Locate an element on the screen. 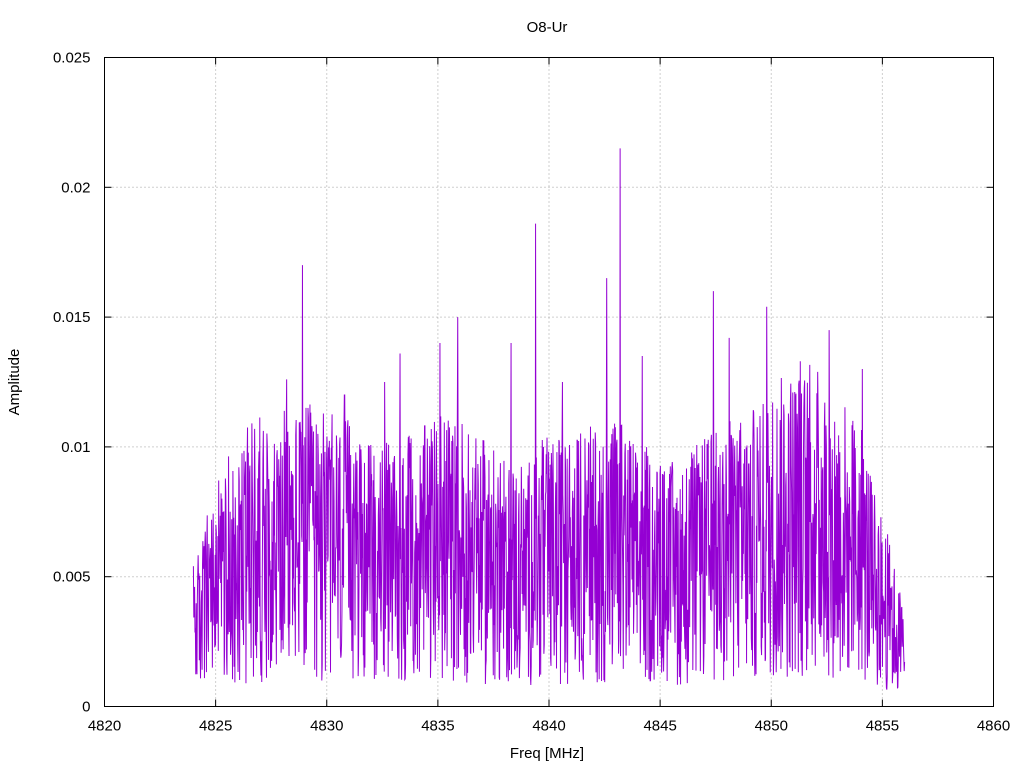 This screenshot has height=768, width=1024. x-tick-label: 4840 is located at coordinates (548, 726).